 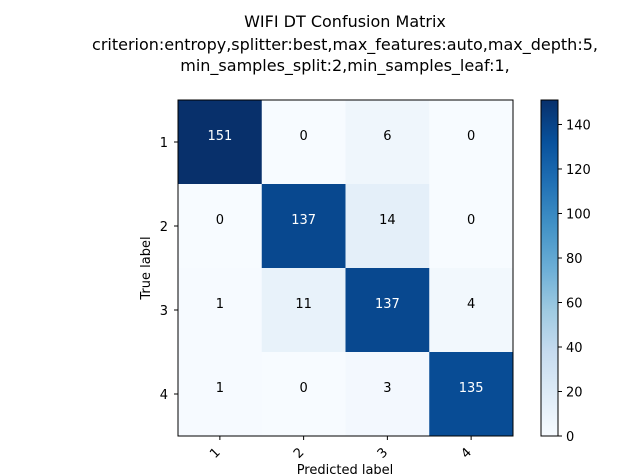 What do you see at coordinates (574, 348) in the screenshot?
I see `colorbar-tick-label: 40` at bounding box center [574, 348].